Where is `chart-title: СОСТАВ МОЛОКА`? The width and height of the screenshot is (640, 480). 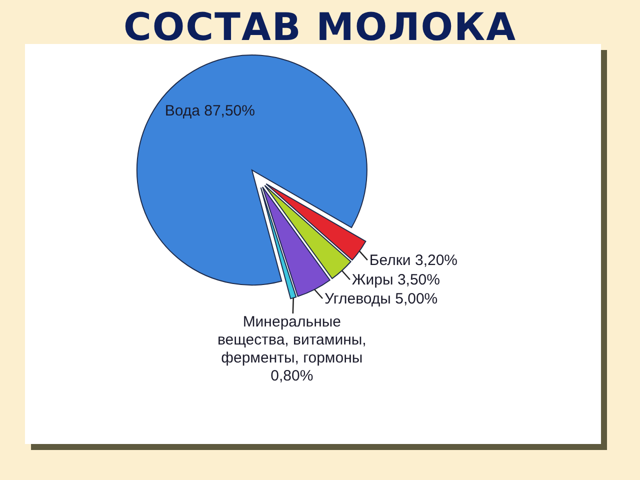
chart-title: СОСТАВ МОЛОКА is located at coordinates (320, 27).